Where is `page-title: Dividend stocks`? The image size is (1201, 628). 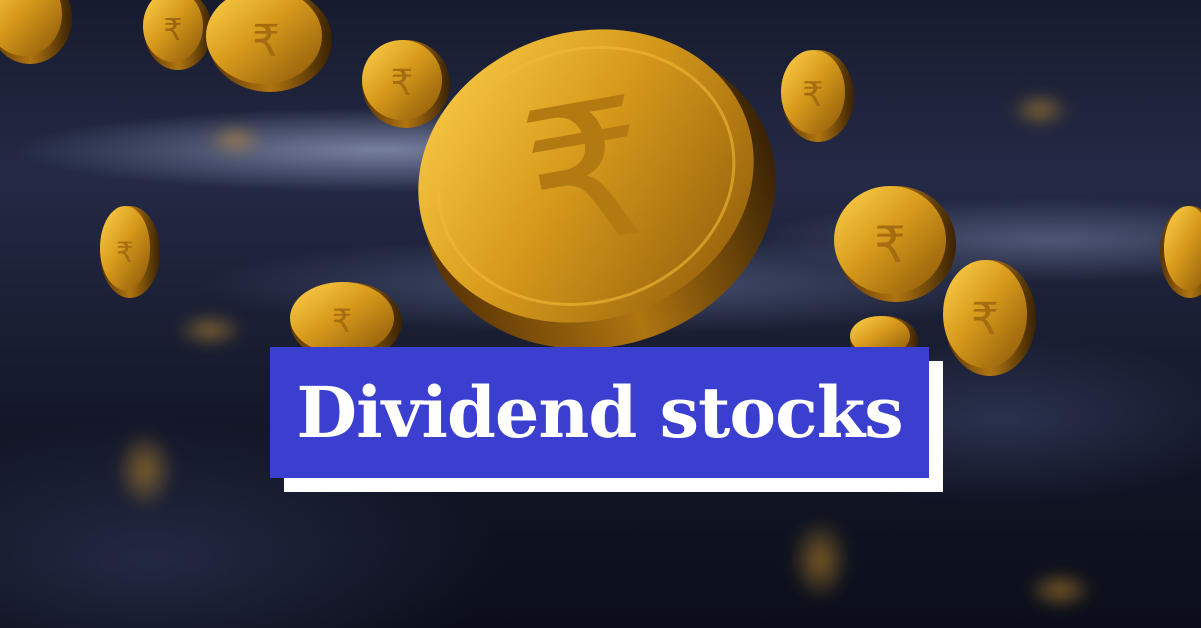 page-title: Dividend stocks is located at coordinates (599, 412).